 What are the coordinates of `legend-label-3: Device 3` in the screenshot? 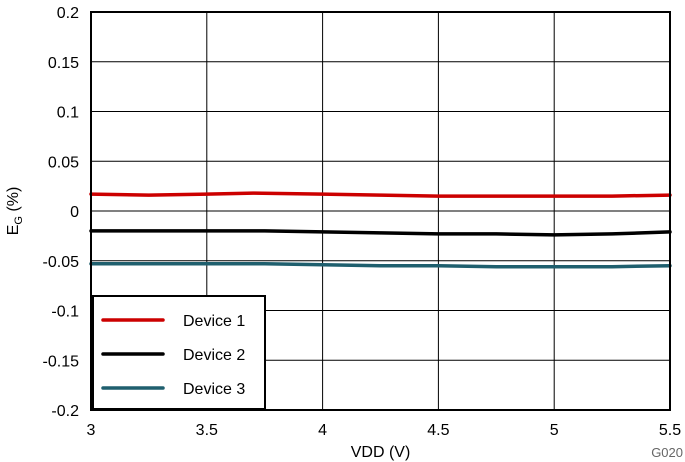 It's located at (214, 389).